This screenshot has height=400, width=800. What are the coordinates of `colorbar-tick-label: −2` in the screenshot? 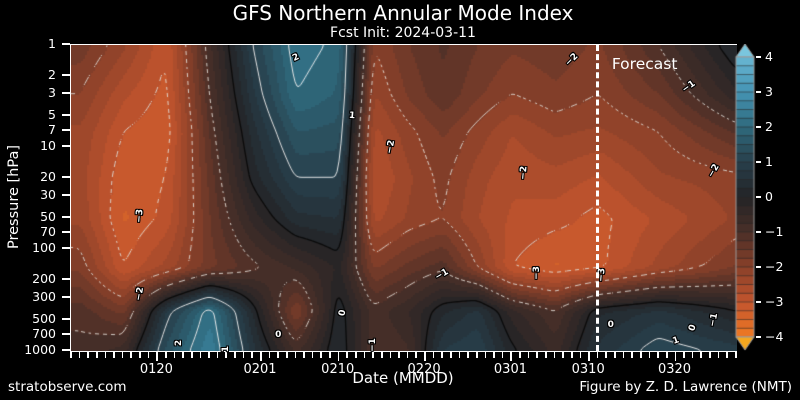 It's located at (774, 266).